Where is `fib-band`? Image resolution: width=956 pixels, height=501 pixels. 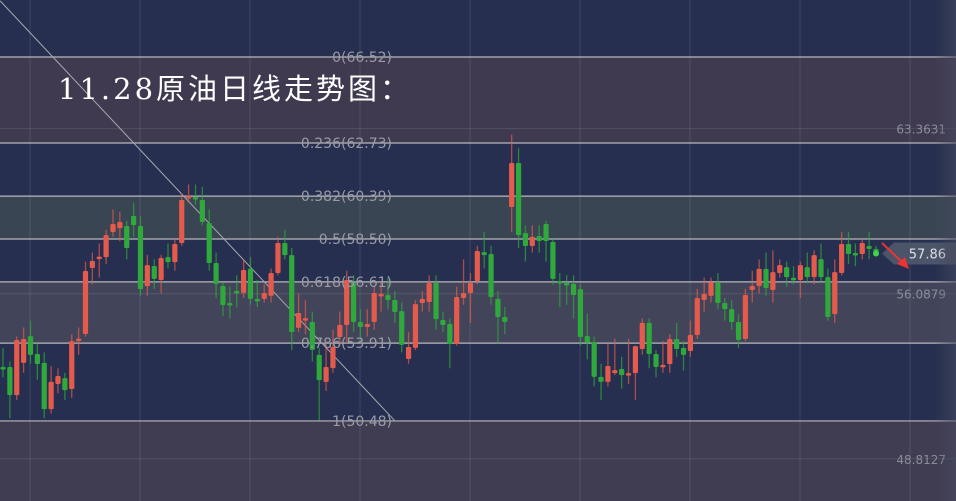
fib-band is located at coordinates (478, 217).